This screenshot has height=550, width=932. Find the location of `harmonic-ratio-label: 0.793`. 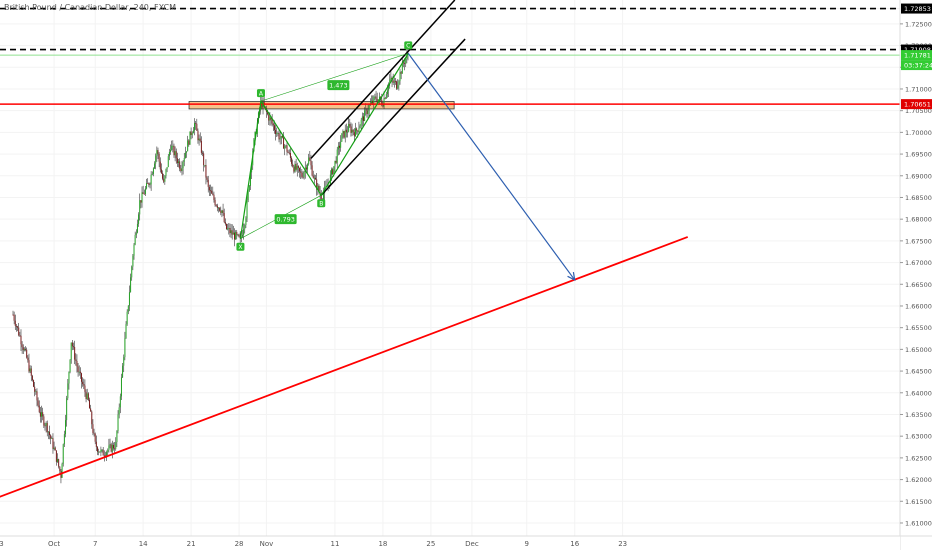

harmonic-ratio-label: 0.793 is located at coordinates (285, 220).